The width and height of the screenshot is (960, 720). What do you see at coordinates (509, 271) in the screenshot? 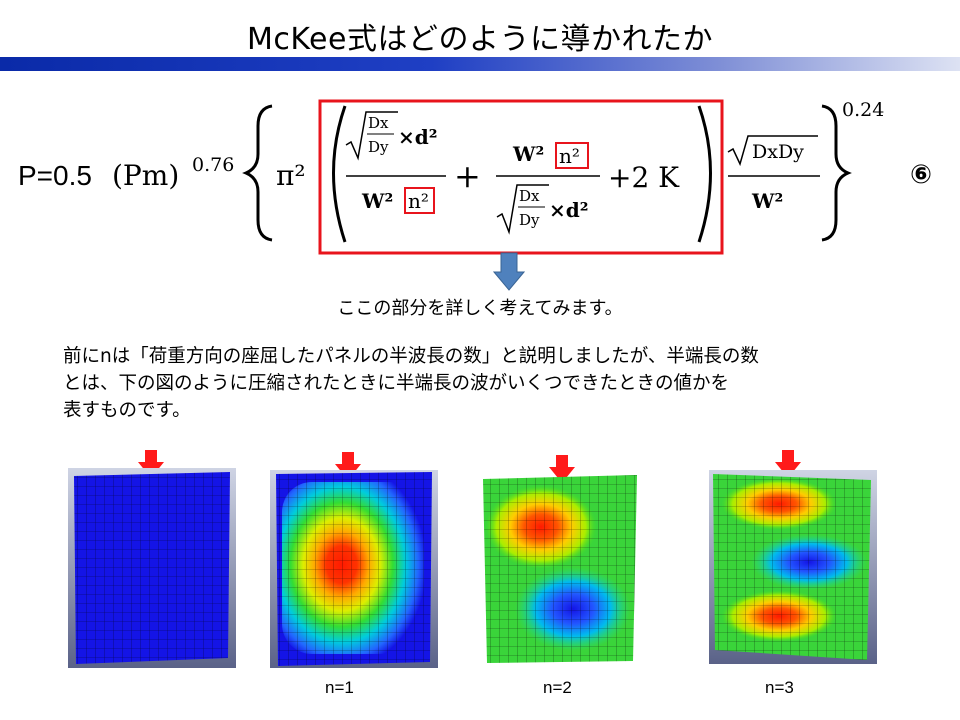
I see `down-arrow-icon` at bounding box center [509, 271].